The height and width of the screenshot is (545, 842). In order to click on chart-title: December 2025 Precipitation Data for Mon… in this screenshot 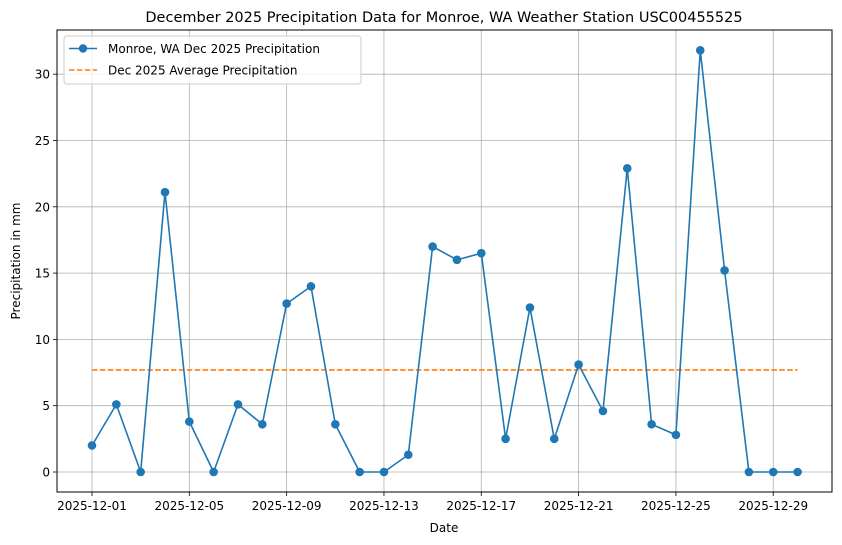, I will do `click(443, 18)`.